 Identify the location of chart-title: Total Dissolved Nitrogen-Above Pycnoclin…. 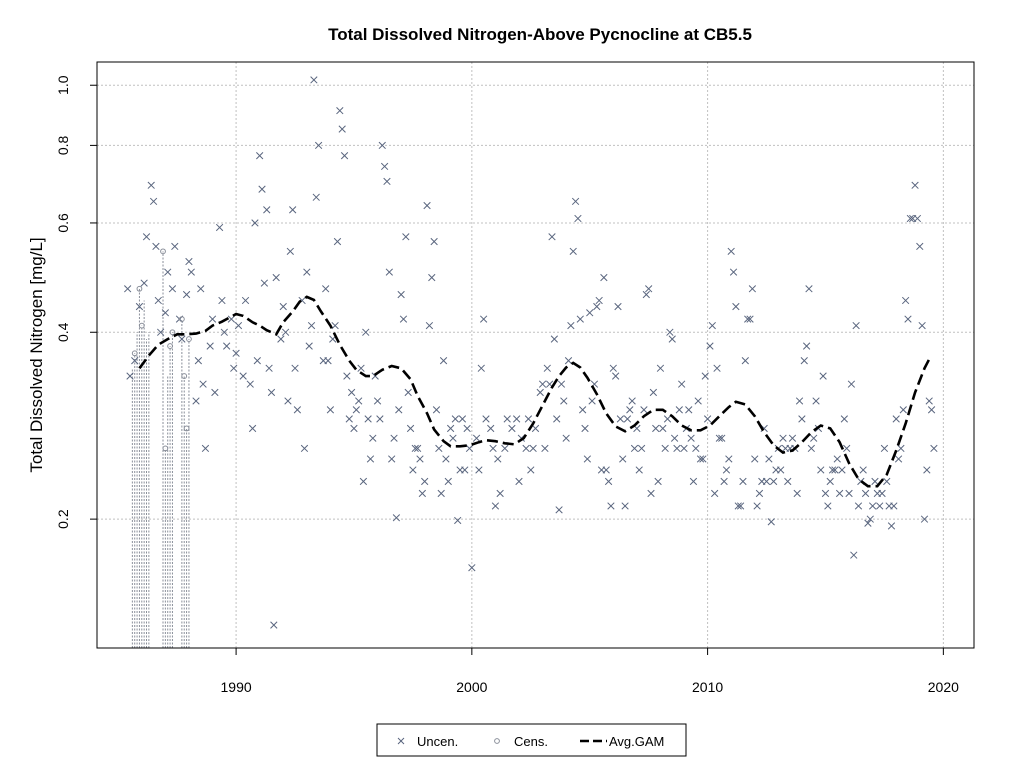
(540, 34).